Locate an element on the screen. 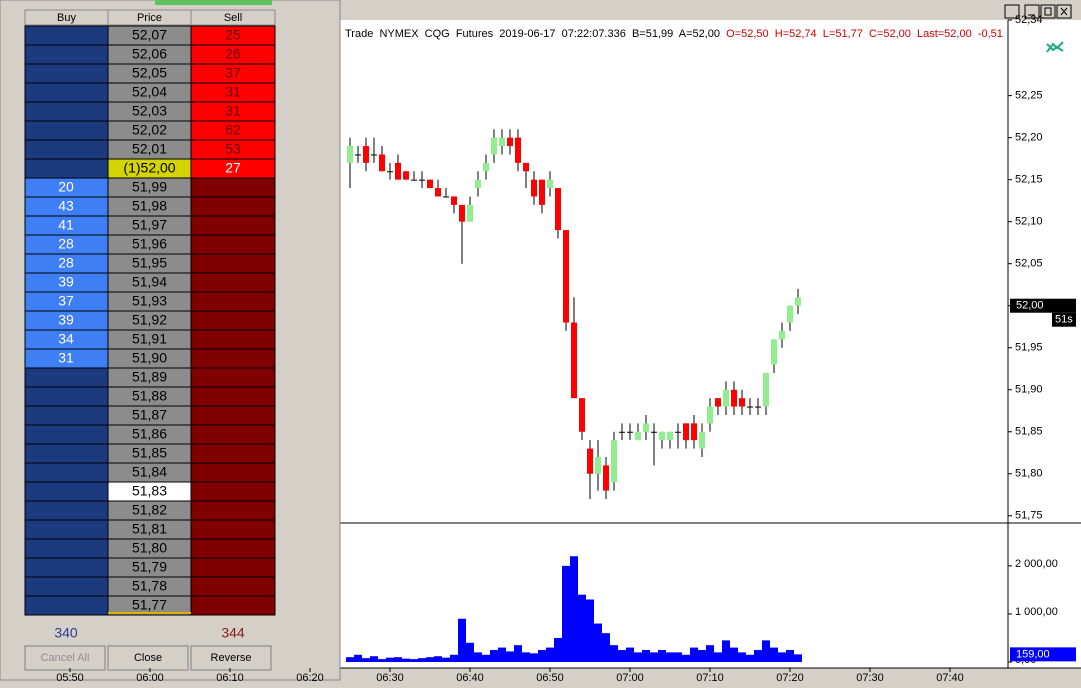 Image resolution: width=1081 pixels, height=688 pixels. price-label: 51,94 is located at coordinates (149, 282).